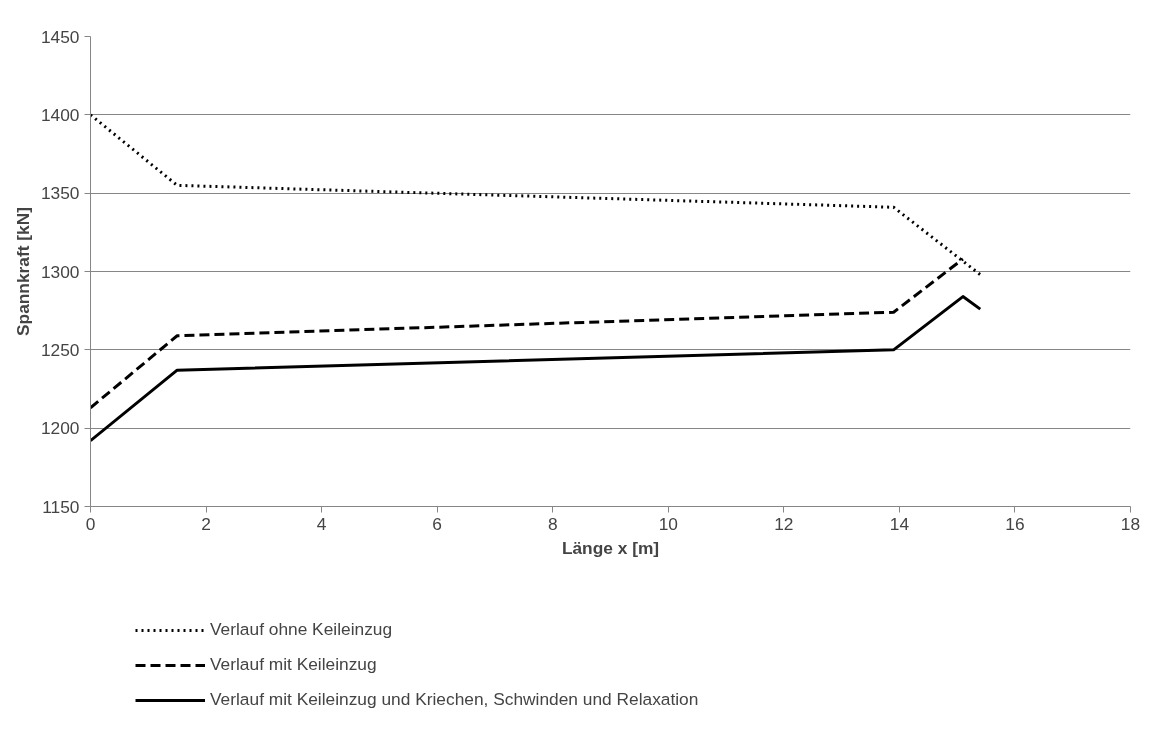  Describe the element at coordinates (60, 428) in the screenshot. I see `y-tick-label: 1200` at that location.